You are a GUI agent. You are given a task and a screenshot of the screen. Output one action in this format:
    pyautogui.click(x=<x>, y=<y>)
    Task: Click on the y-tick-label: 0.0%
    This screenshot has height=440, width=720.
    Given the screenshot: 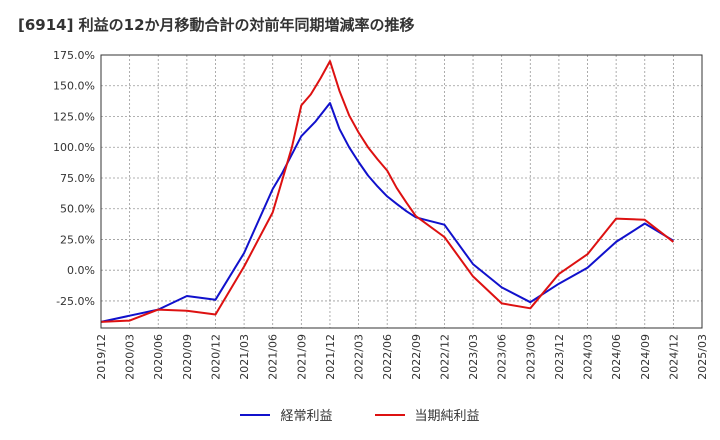 What is the action you would take?
    pyautogui.click(x=81, y=270)
    